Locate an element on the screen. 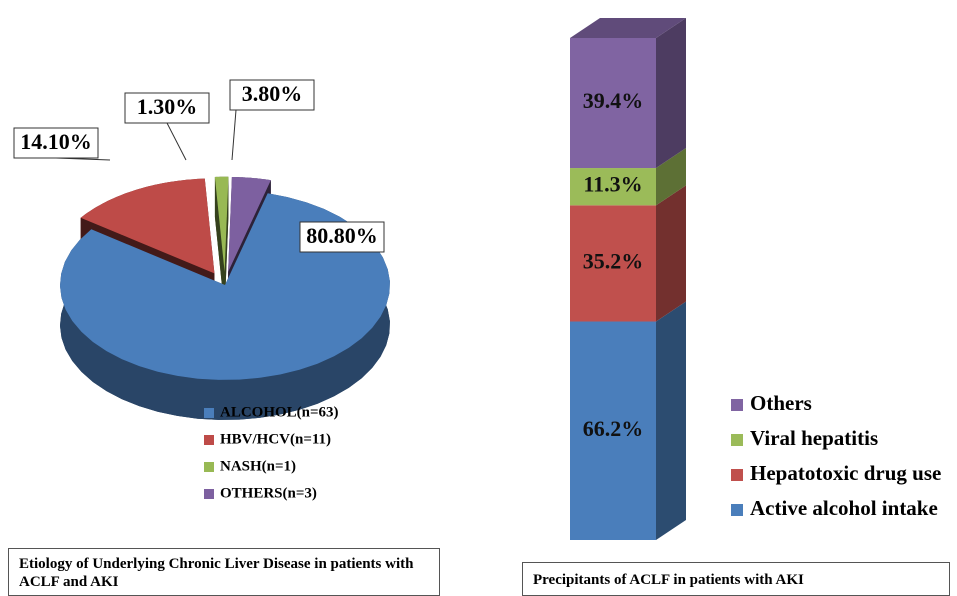  legend-label: Viral hepatitis is located at coordinates (814, 438).